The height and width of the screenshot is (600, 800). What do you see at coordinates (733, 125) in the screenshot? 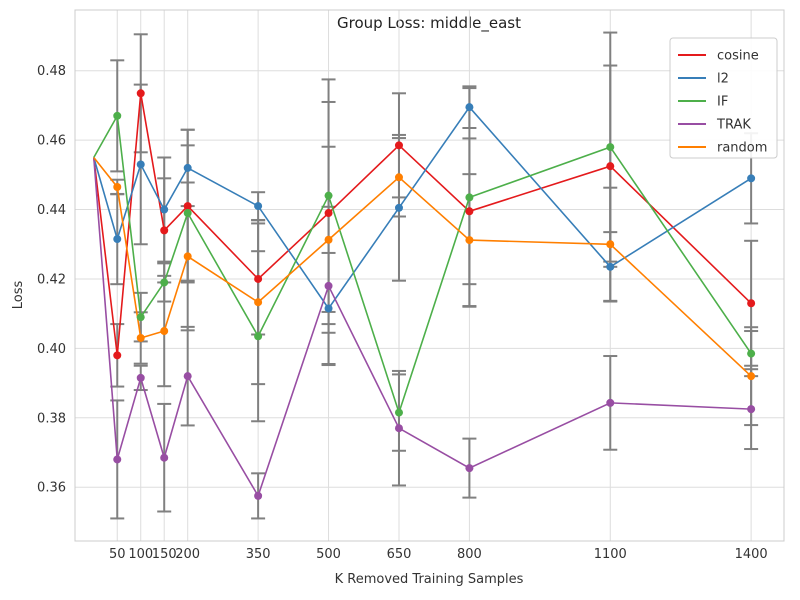
I see `legend-label-TRAK: TRAK` at bounding box center [733, 125].